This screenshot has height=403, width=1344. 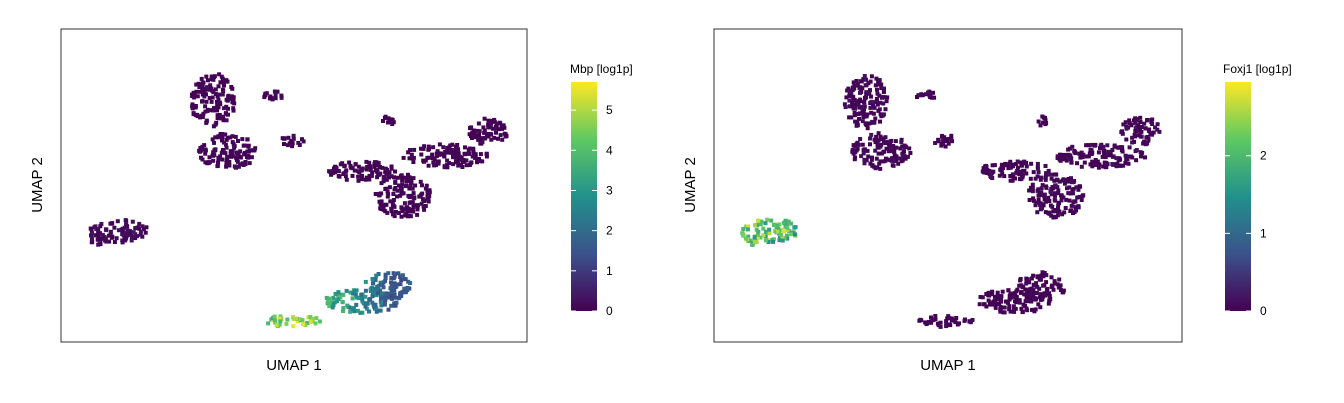 What do you see at coordinates (609, 311) in the screenshot?
I see `colorbar-tick-label: 0` at bounding box center [609, 311].